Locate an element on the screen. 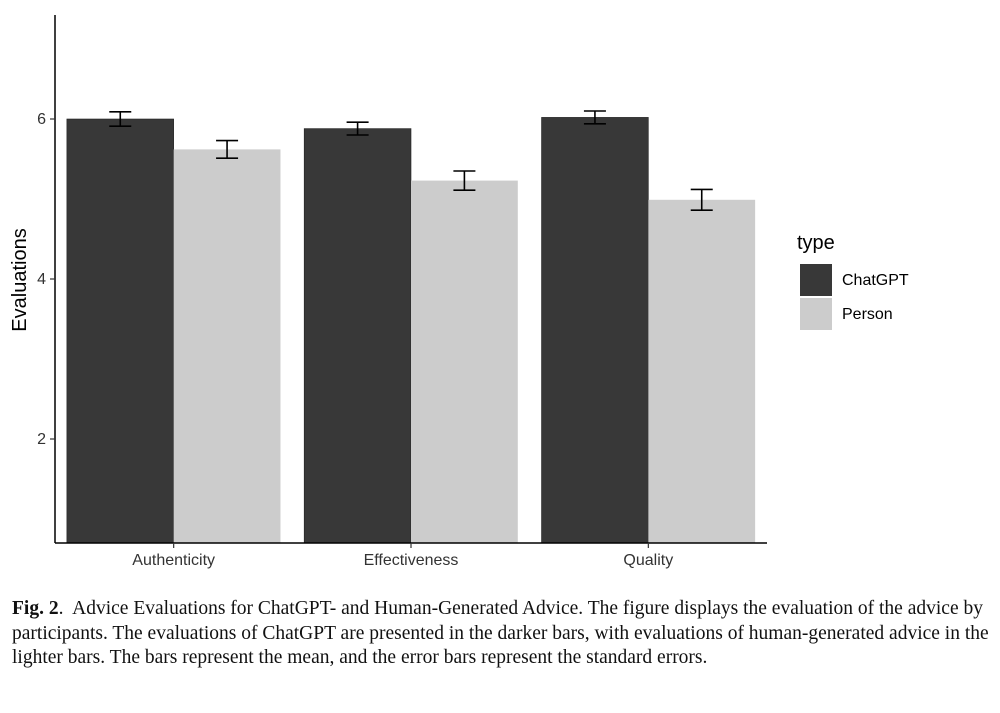 The image size is (1000, 713). y-tick-label: 4 is located at coordinates (41, 279).